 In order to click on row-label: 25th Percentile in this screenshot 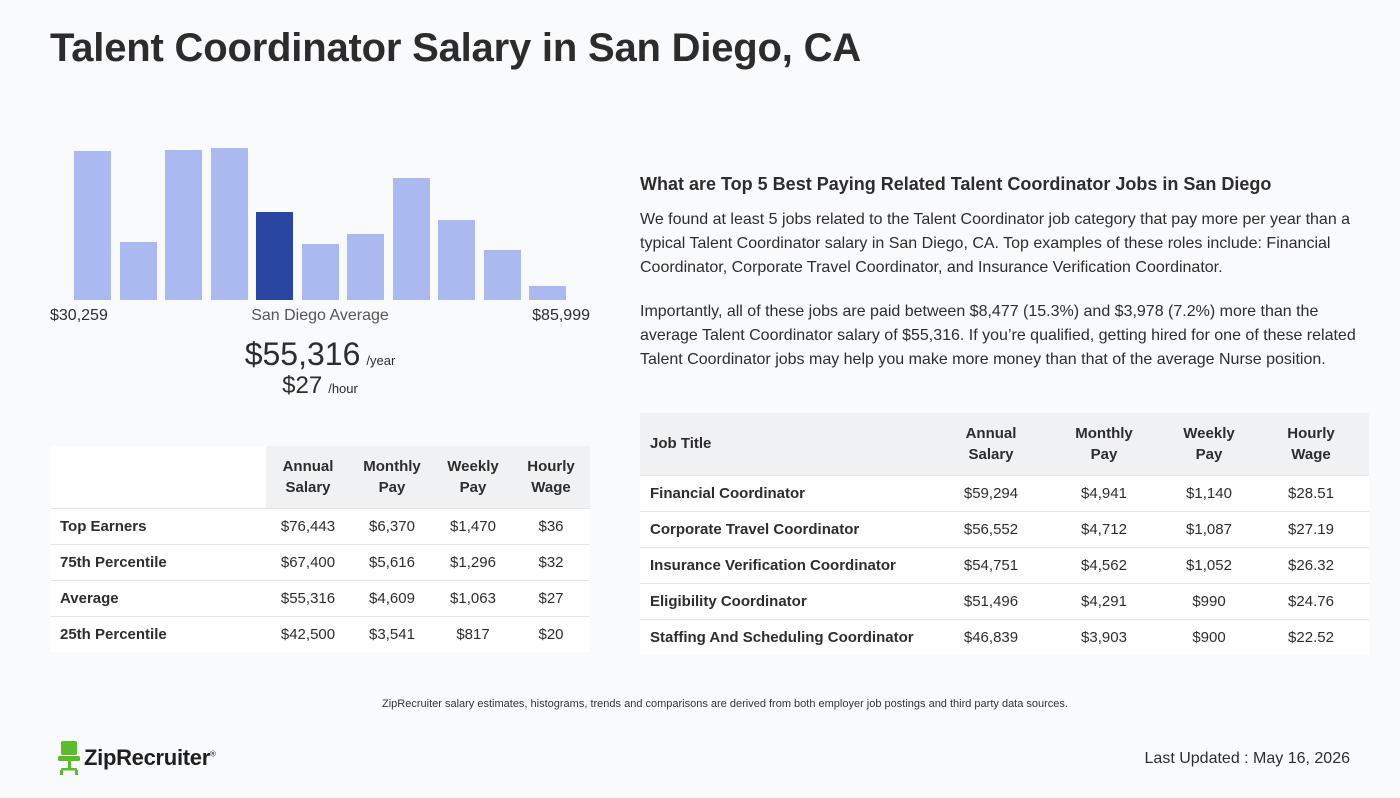, I will do `click(158, 633)`.